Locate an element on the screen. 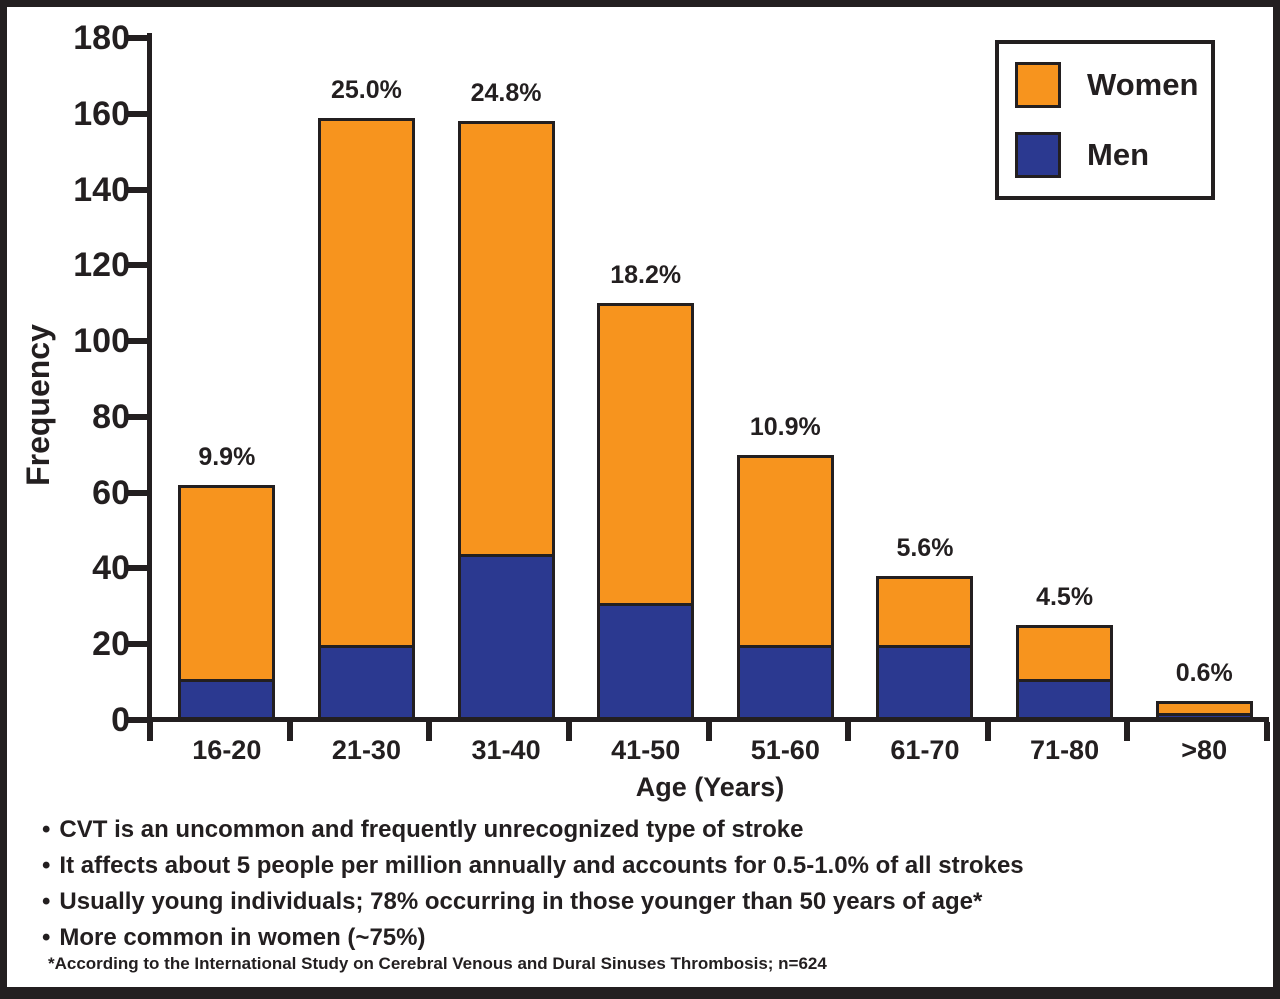  legend-row-men: Men is located at coordinates (1113, 155).